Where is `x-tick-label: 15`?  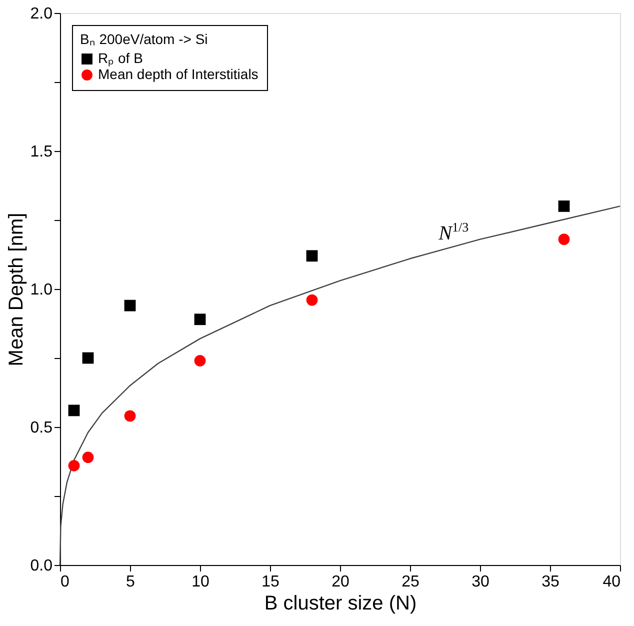 x-tick-label: 15 is located at coordinates (271, 582).